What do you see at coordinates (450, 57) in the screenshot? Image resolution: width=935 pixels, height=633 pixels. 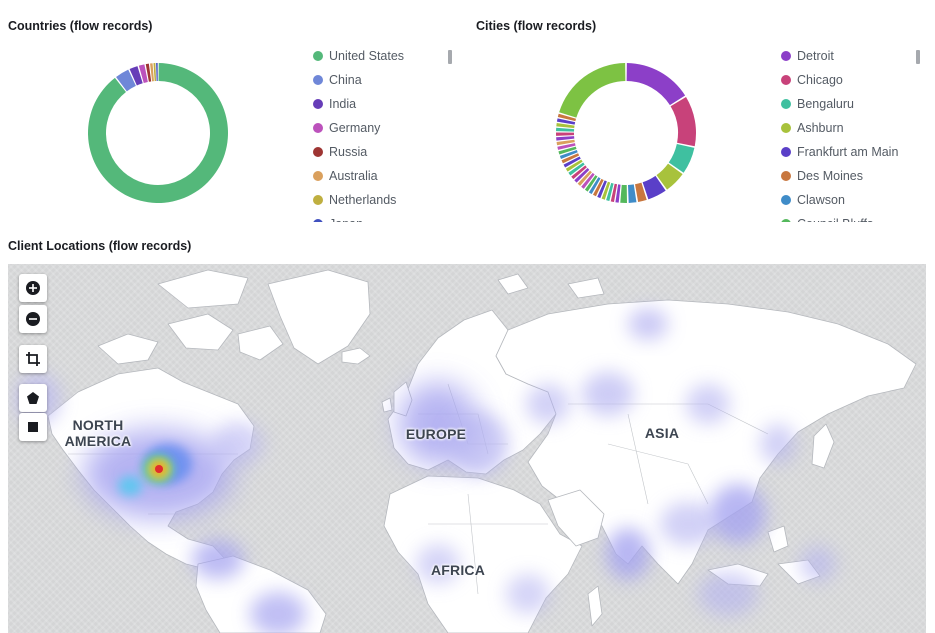 I see `countries-legend-scrollbar` at bounding box center [450, 57].